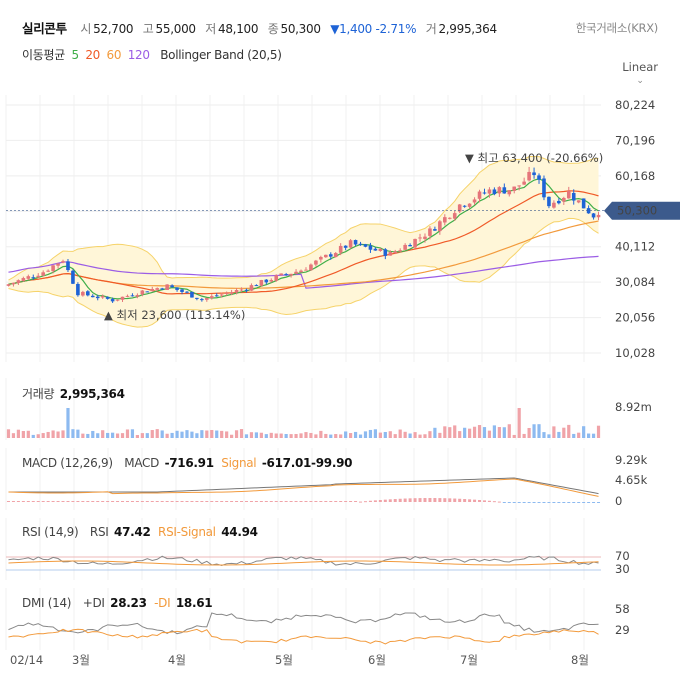 The image size is (680, 697). Describe the element at coordinates (303, 623) in the screenshot. I see `pdi-line` at that location.